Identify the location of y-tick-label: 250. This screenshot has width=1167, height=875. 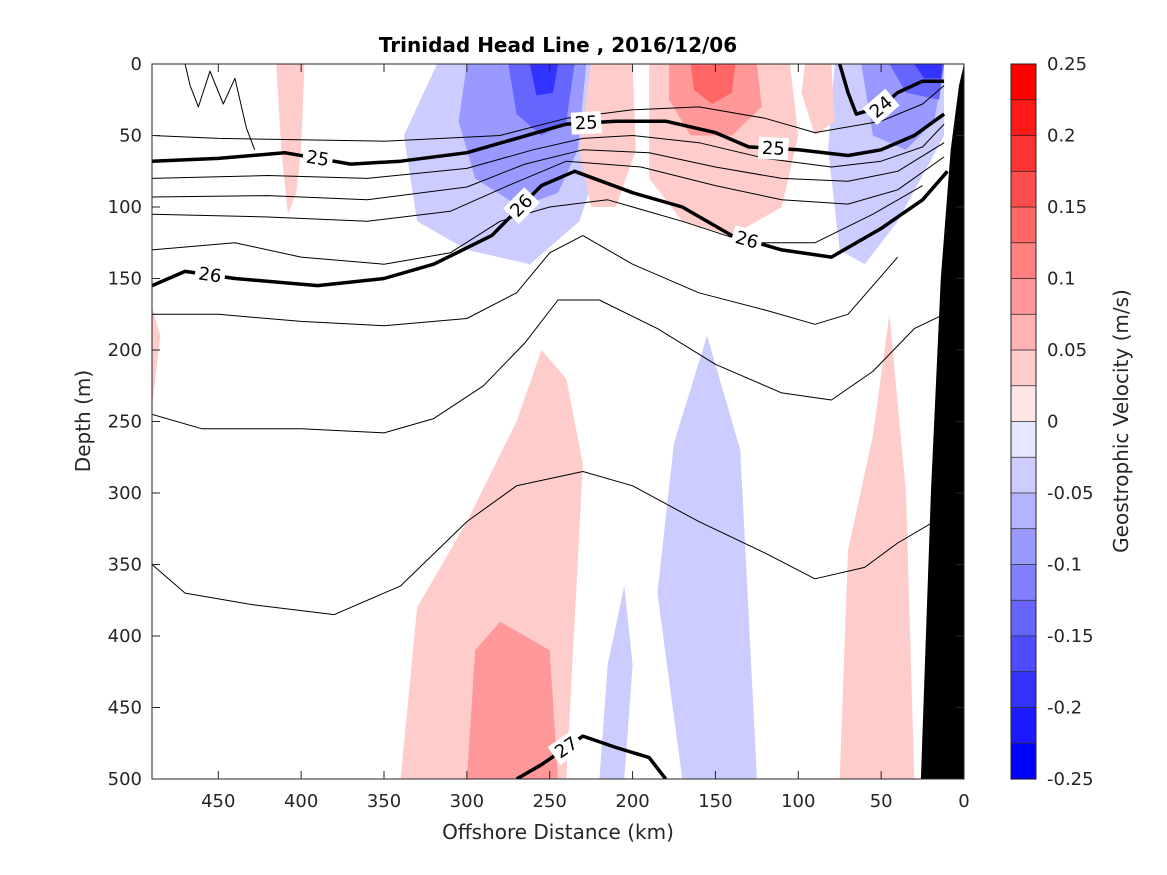
(125, 422).